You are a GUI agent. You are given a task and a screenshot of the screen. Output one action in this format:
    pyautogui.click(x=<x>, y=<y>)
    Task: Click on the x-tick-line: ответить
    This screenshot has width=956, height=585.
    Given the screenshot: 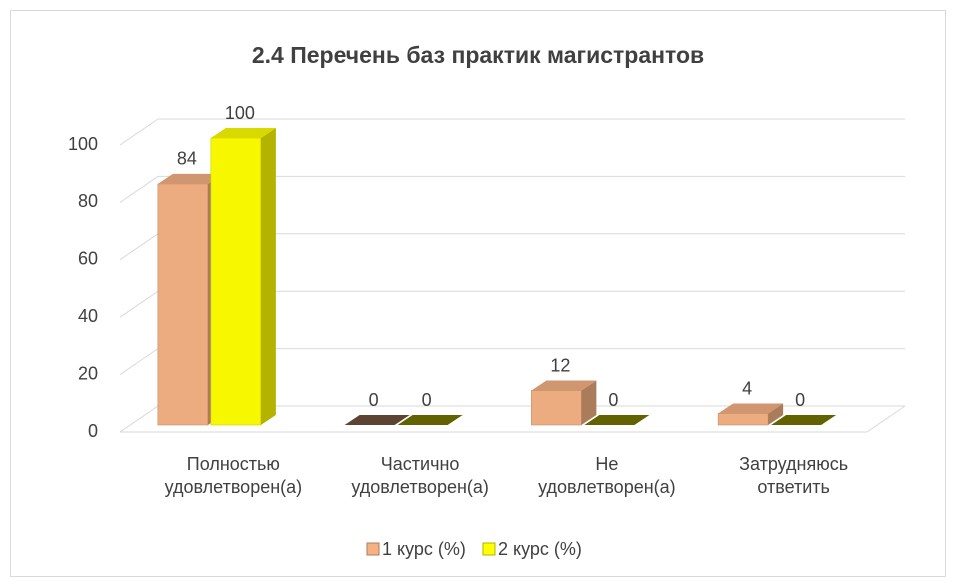 What is the action you would take?
    pyautogui.click(x=793, y=487)
    